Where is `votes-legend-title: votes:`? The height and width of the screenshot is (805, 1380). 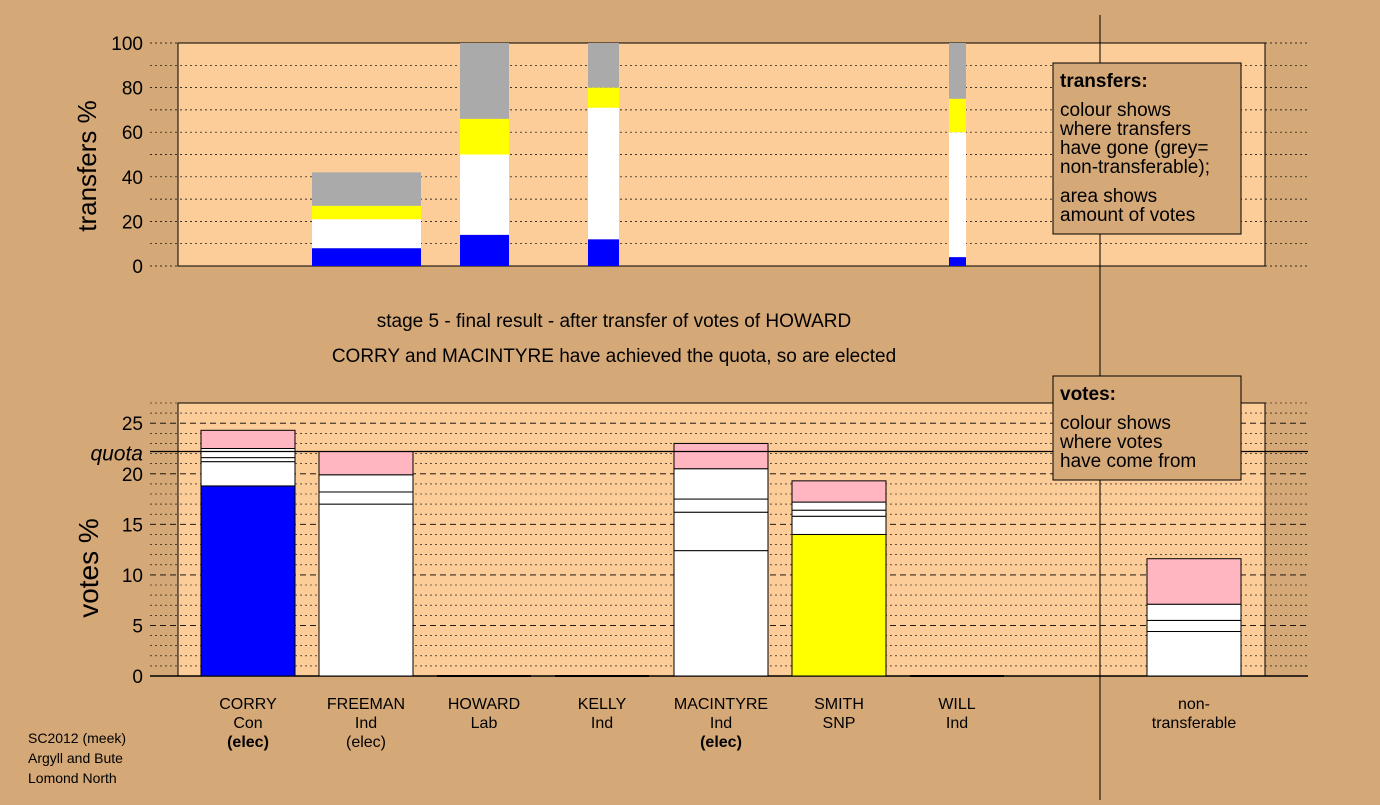
votes-legend-title: votes: is located at coordinates (1088, 394).